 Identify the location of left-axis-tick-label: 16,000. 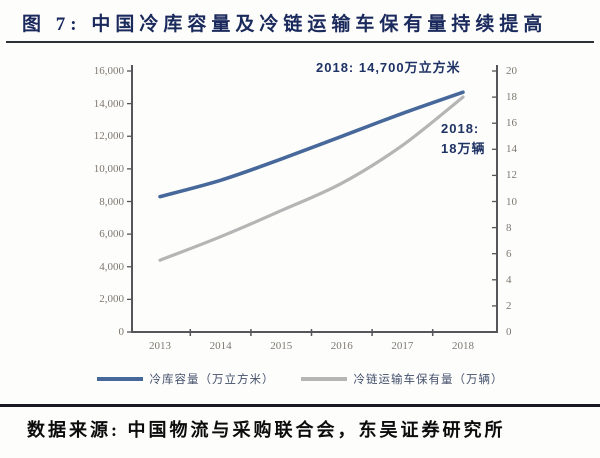
(108, 71).